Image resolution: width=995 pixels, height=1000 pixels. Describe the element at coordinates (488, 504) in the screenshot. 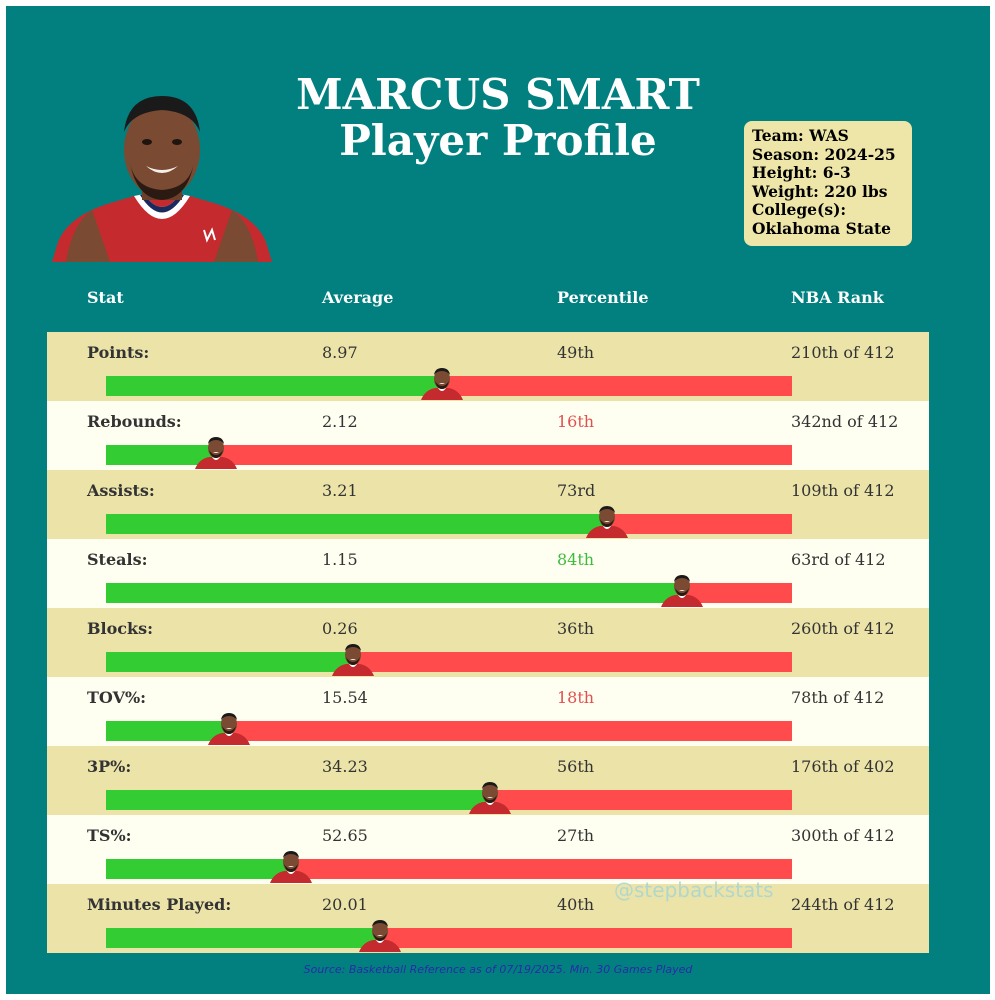

I see `stat-row: Assists: 3.21 73rd 109th of 412` at that location.